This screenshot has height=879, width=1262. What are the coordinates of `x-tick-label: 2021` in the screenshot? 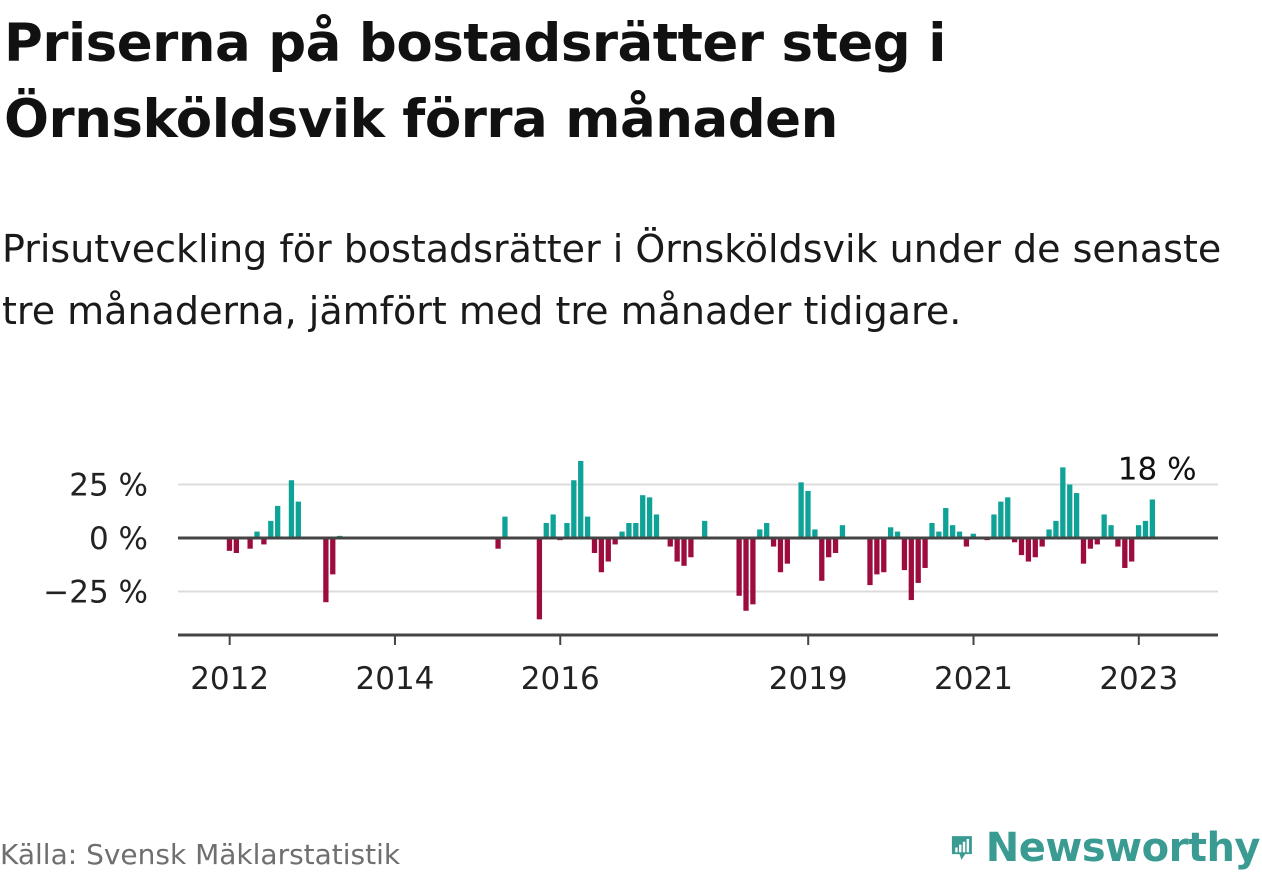 It's located at (973, 675).